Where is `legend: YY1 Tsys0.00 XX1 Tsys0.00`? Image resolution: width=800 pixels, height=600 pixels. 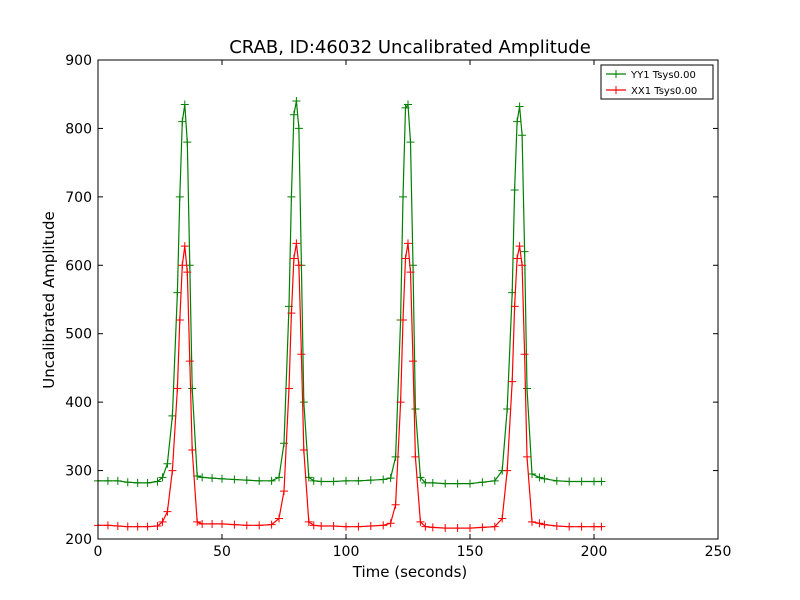 legend: YY1 Tsys0.00 XX1 Tsys0.00 is located at coordinates (657, 82).